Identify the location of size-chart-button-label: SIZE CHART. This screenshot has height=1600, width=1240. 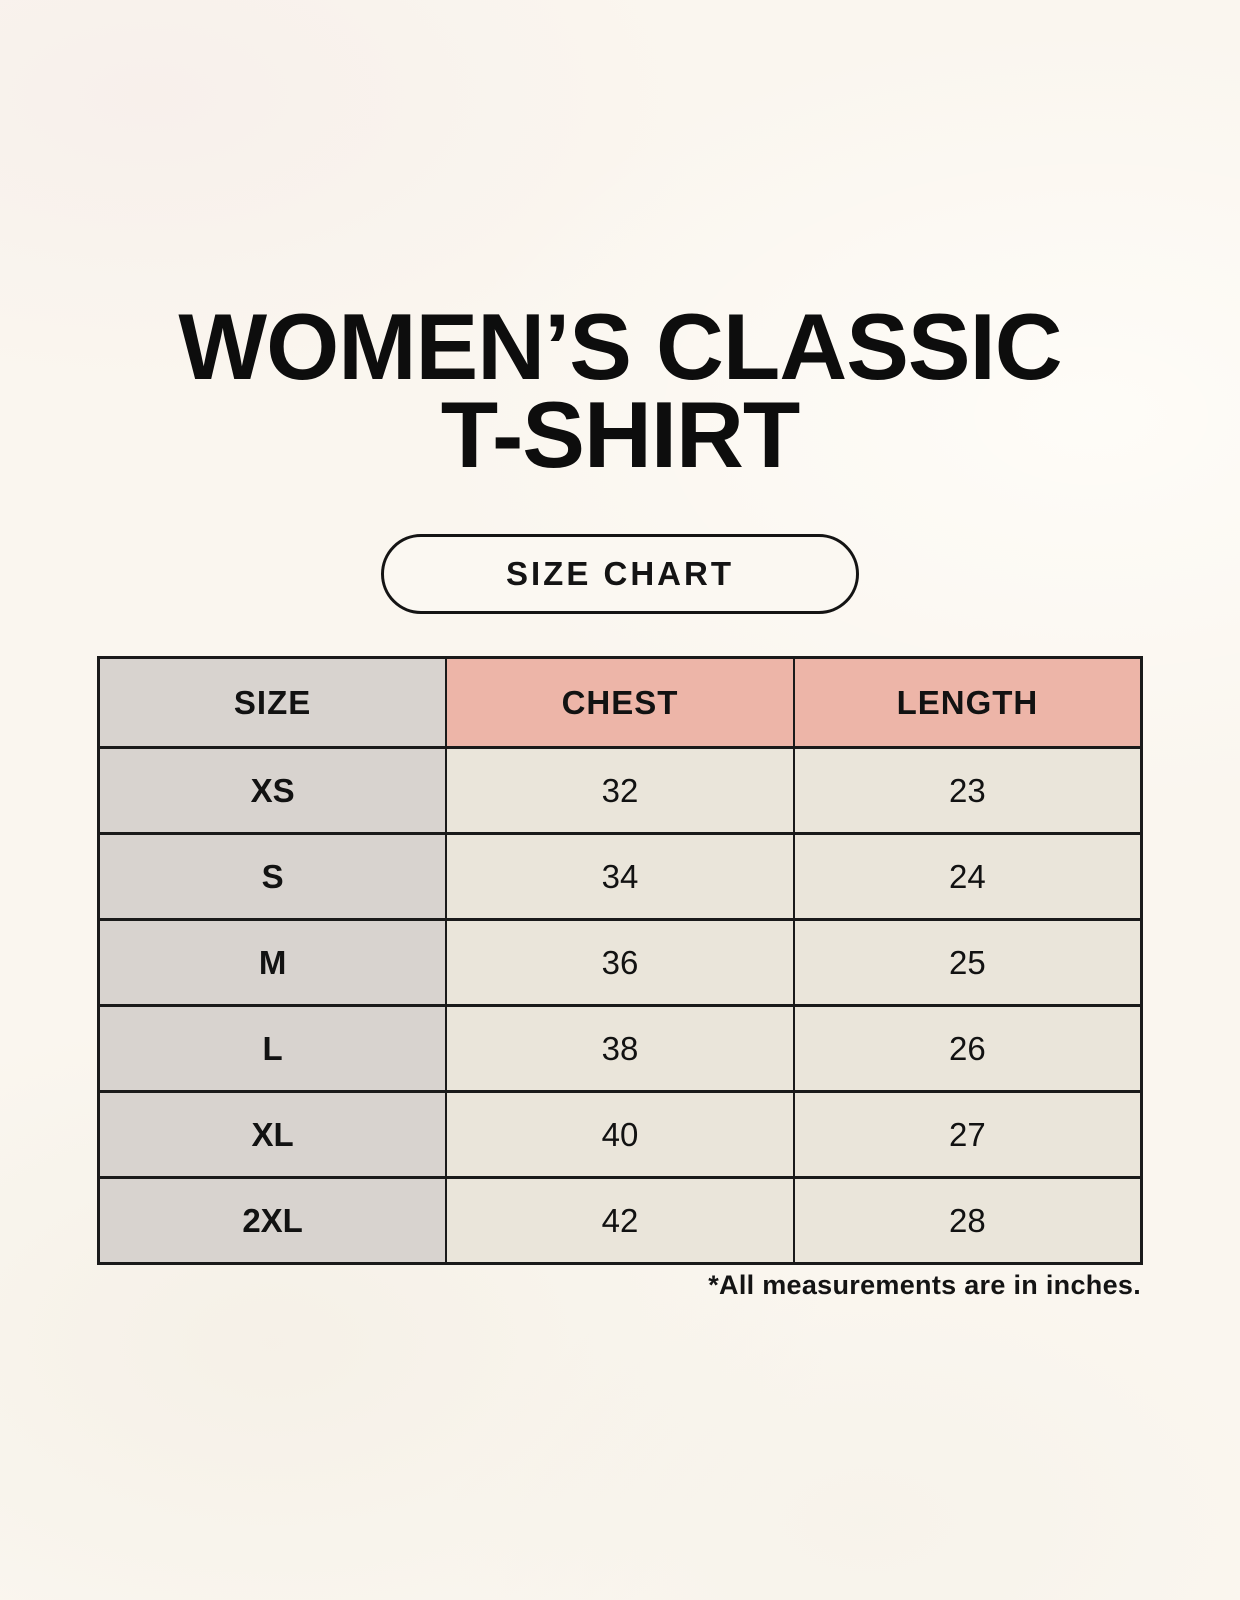
(620, 573).